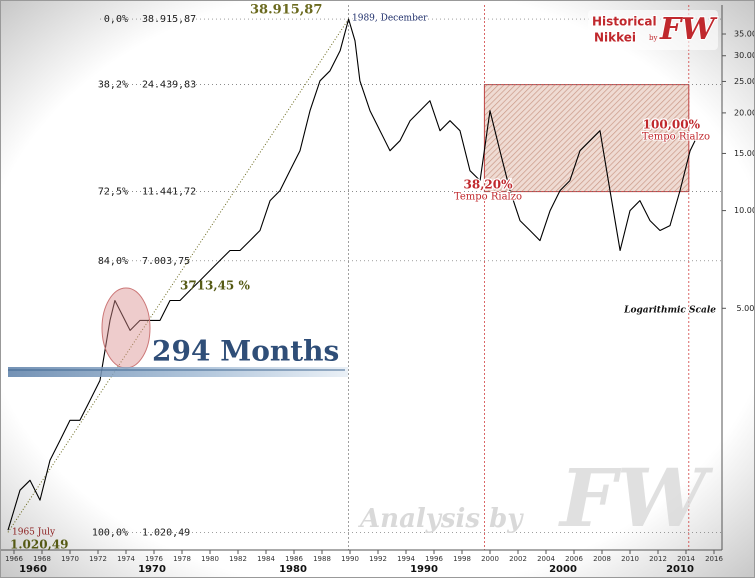  I want to click on watermark-text: Analysis by, so click(440, 519).